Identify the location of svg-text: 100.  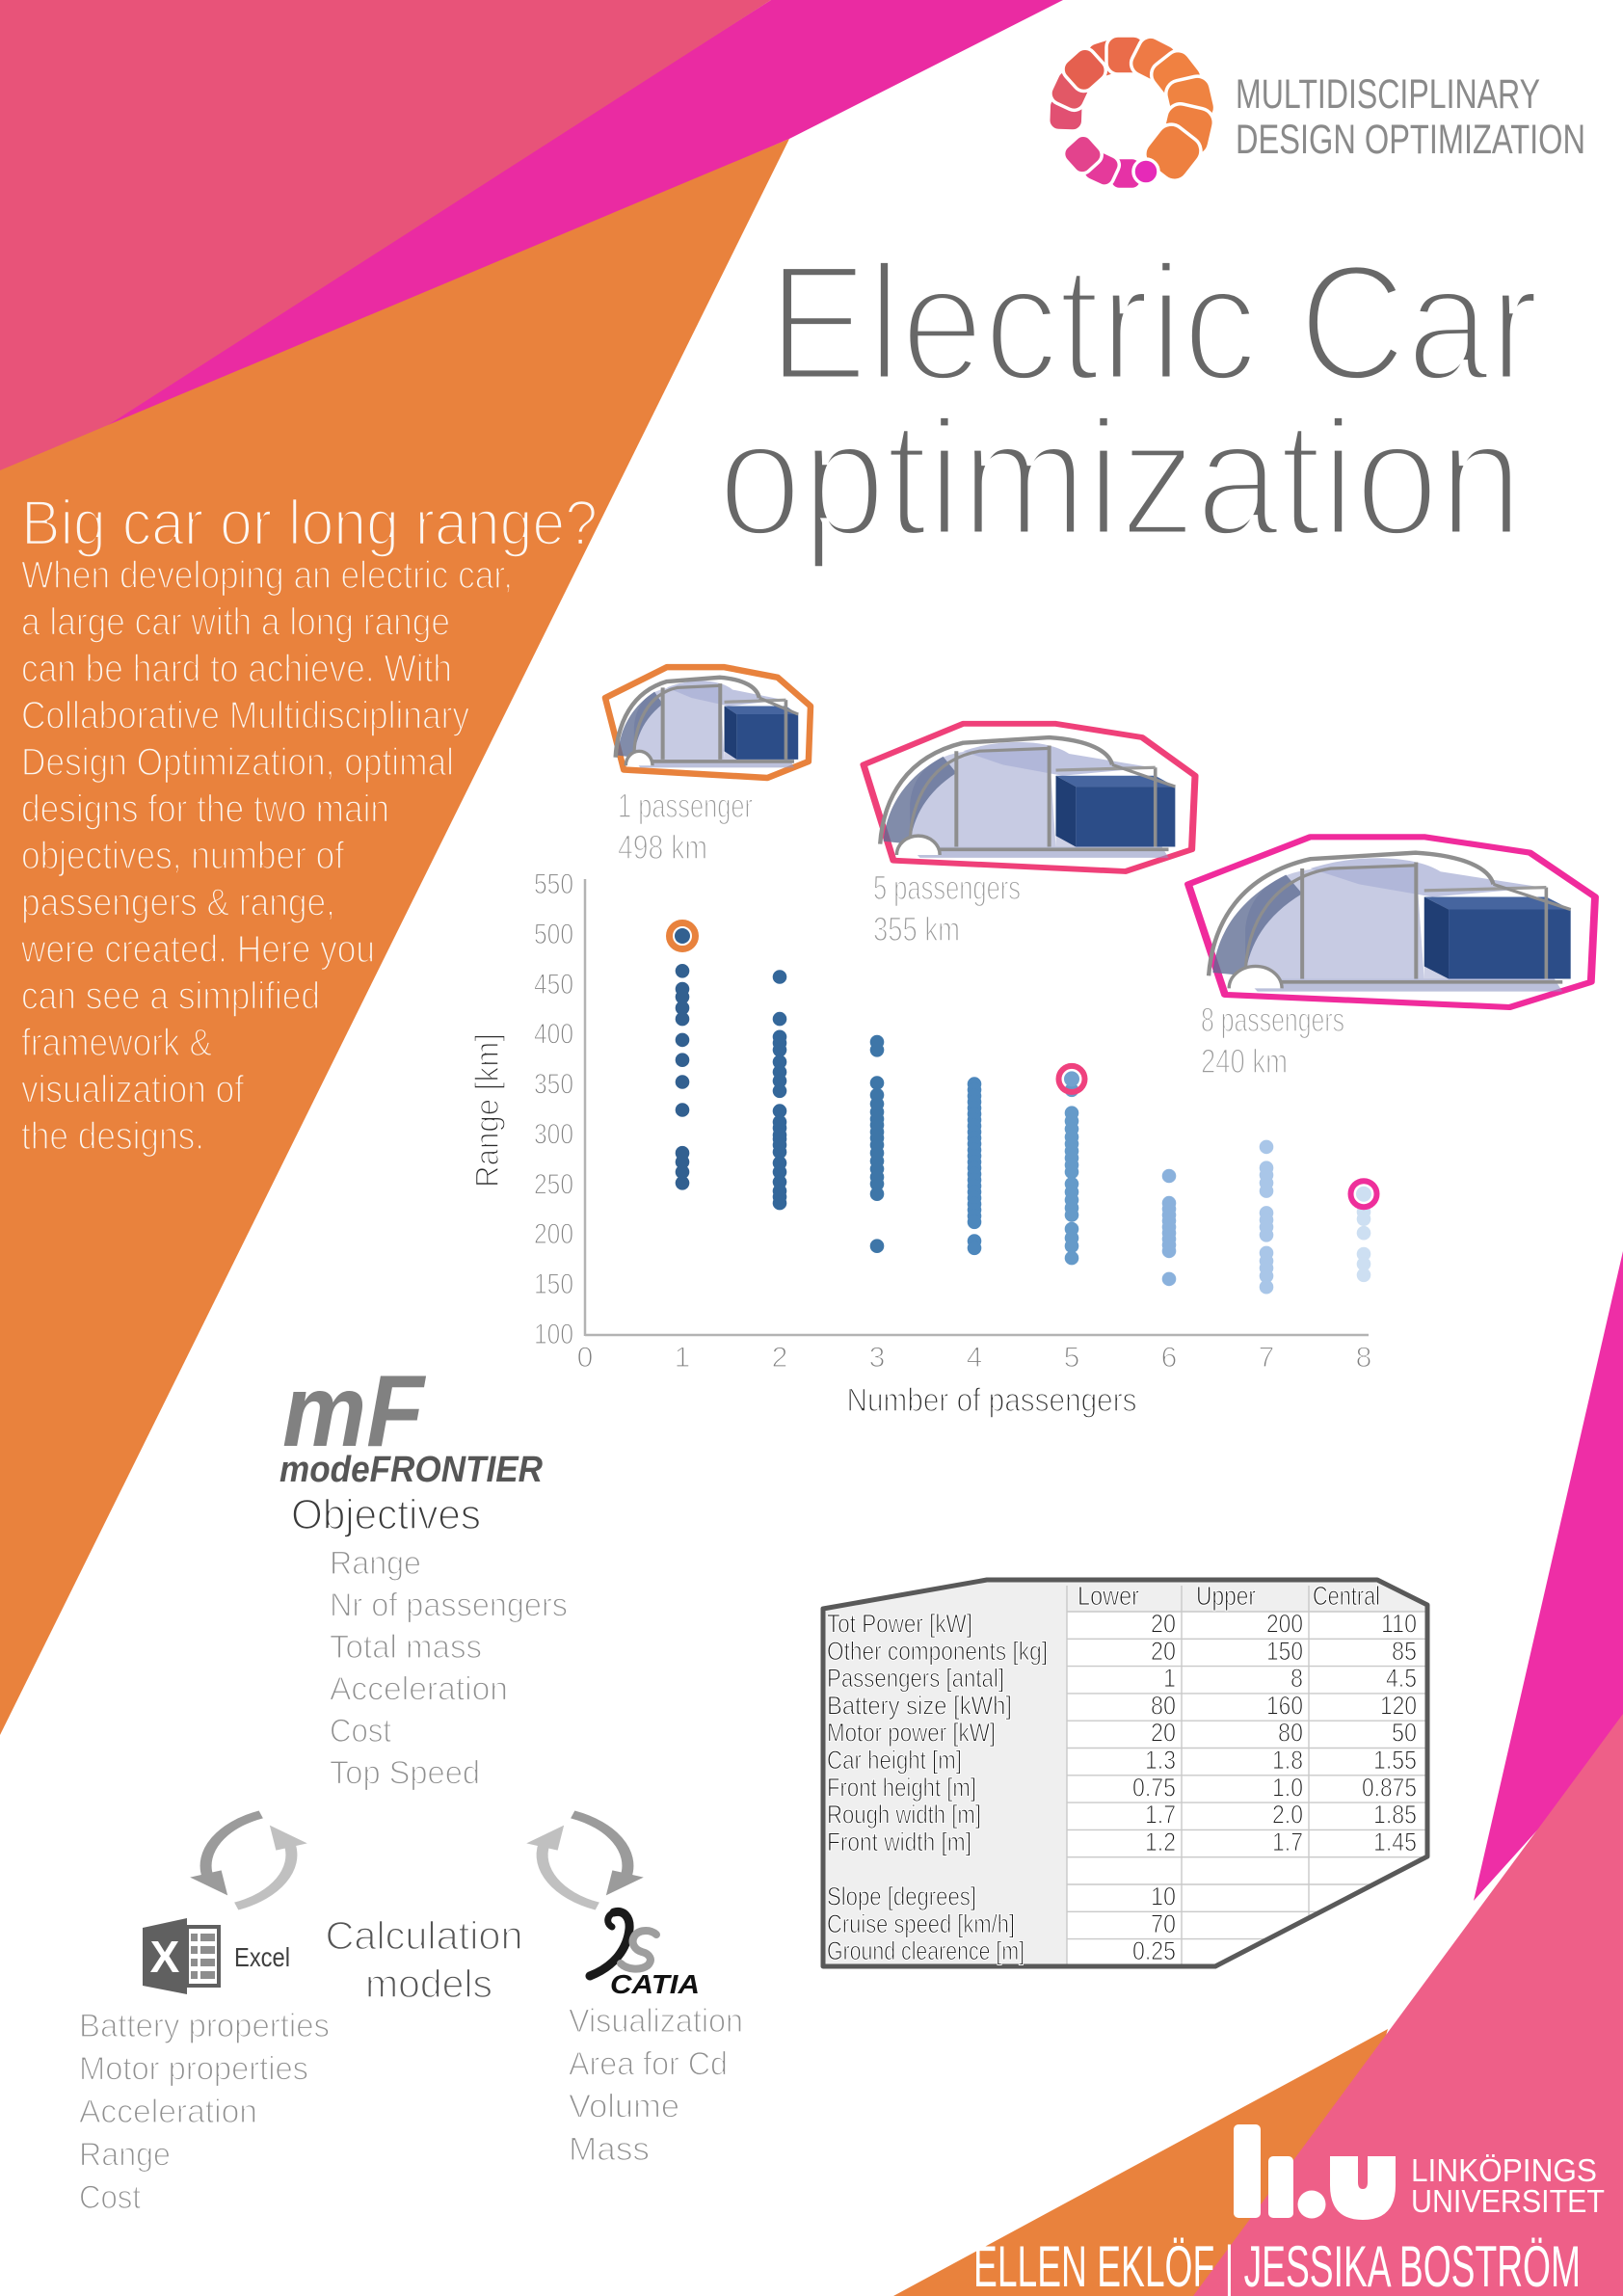
(553, 1334).